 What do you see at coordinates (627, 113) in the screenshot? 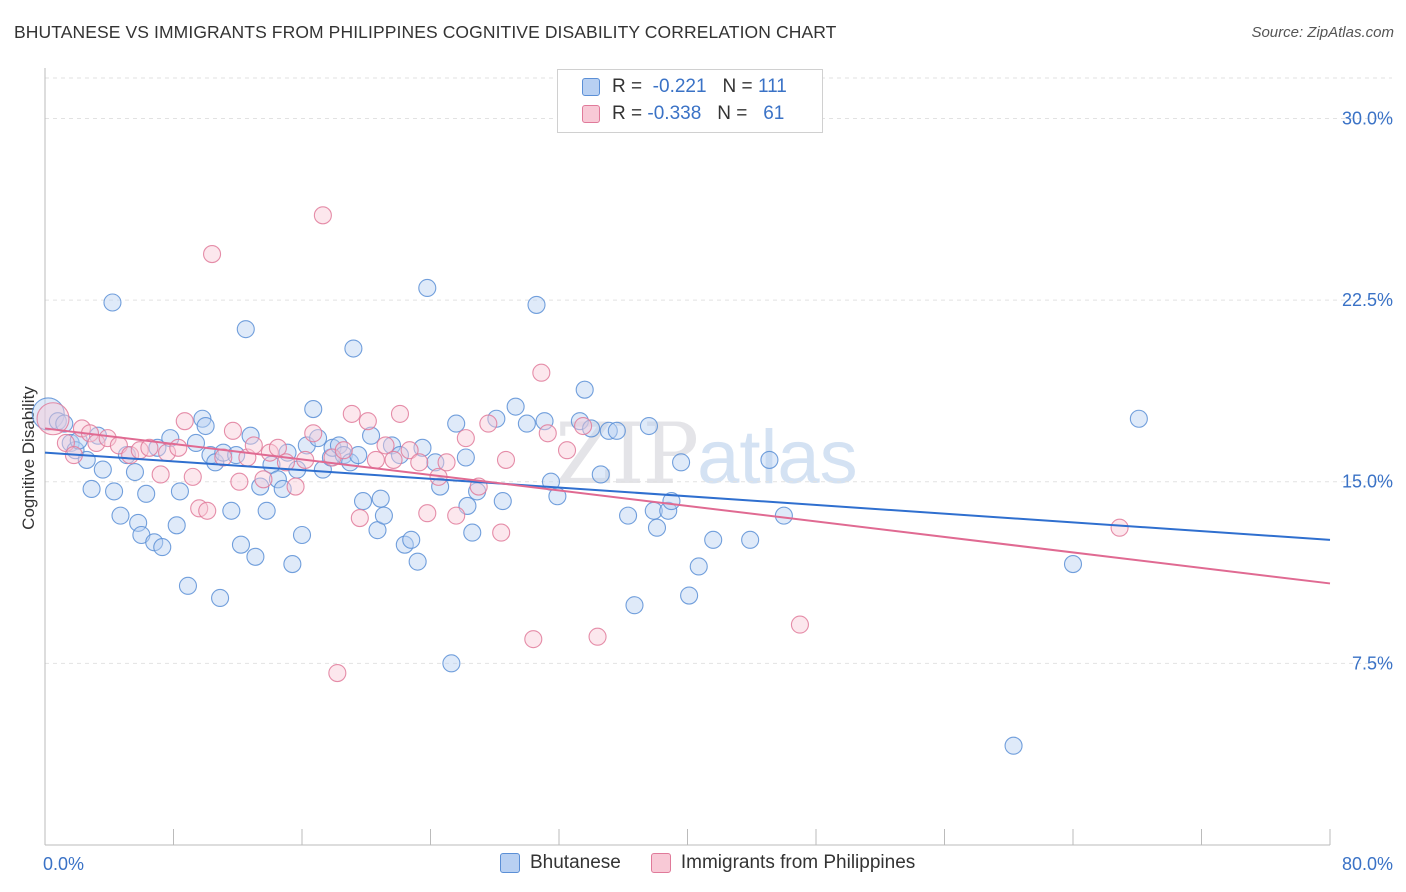
I see `legend-r-label: R =` at bounding box center [627, 113].